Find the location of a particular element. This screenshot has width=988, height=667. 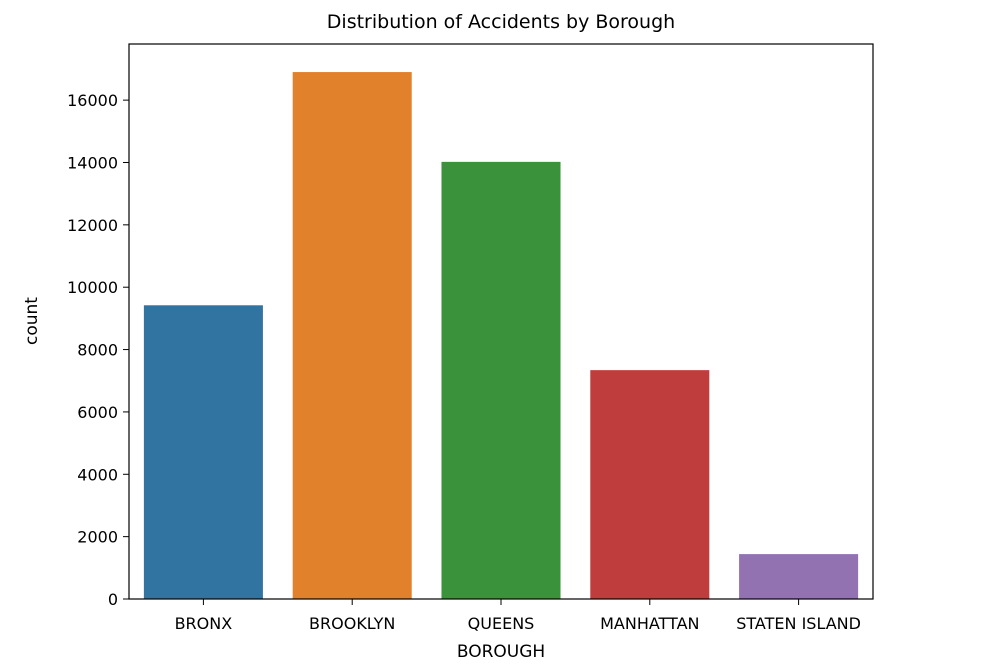

y-tick-label: 10000 is located at coordinates (92, 287).